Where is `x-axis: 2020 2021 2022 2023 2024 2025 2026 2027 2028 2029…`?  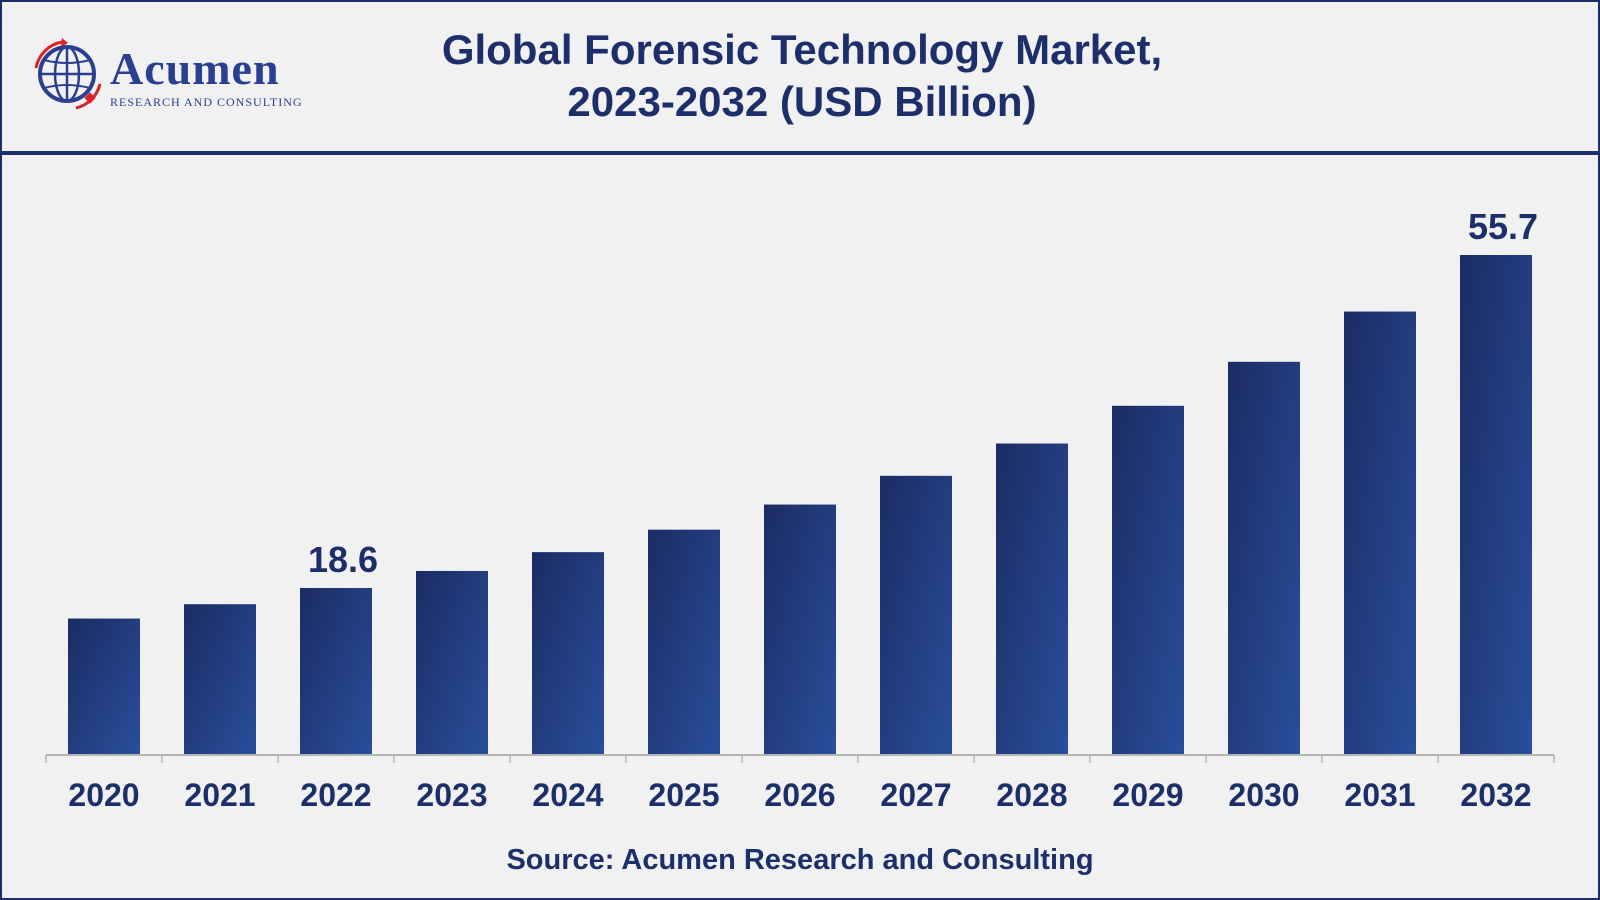
x-axis: 2020 2021 2022 2023 2024 2025 2026 2027 2028 2029… is located at coordinates (800, 783).